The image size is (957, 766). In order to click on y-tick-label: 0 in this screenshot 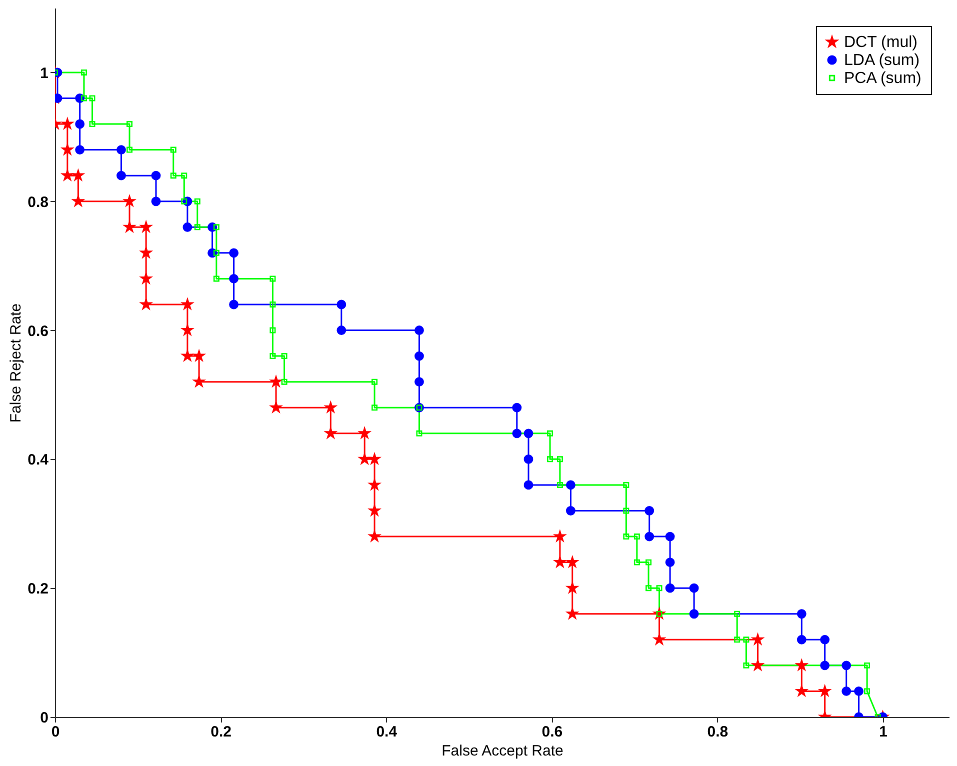, I will do `click(44, 718)`.